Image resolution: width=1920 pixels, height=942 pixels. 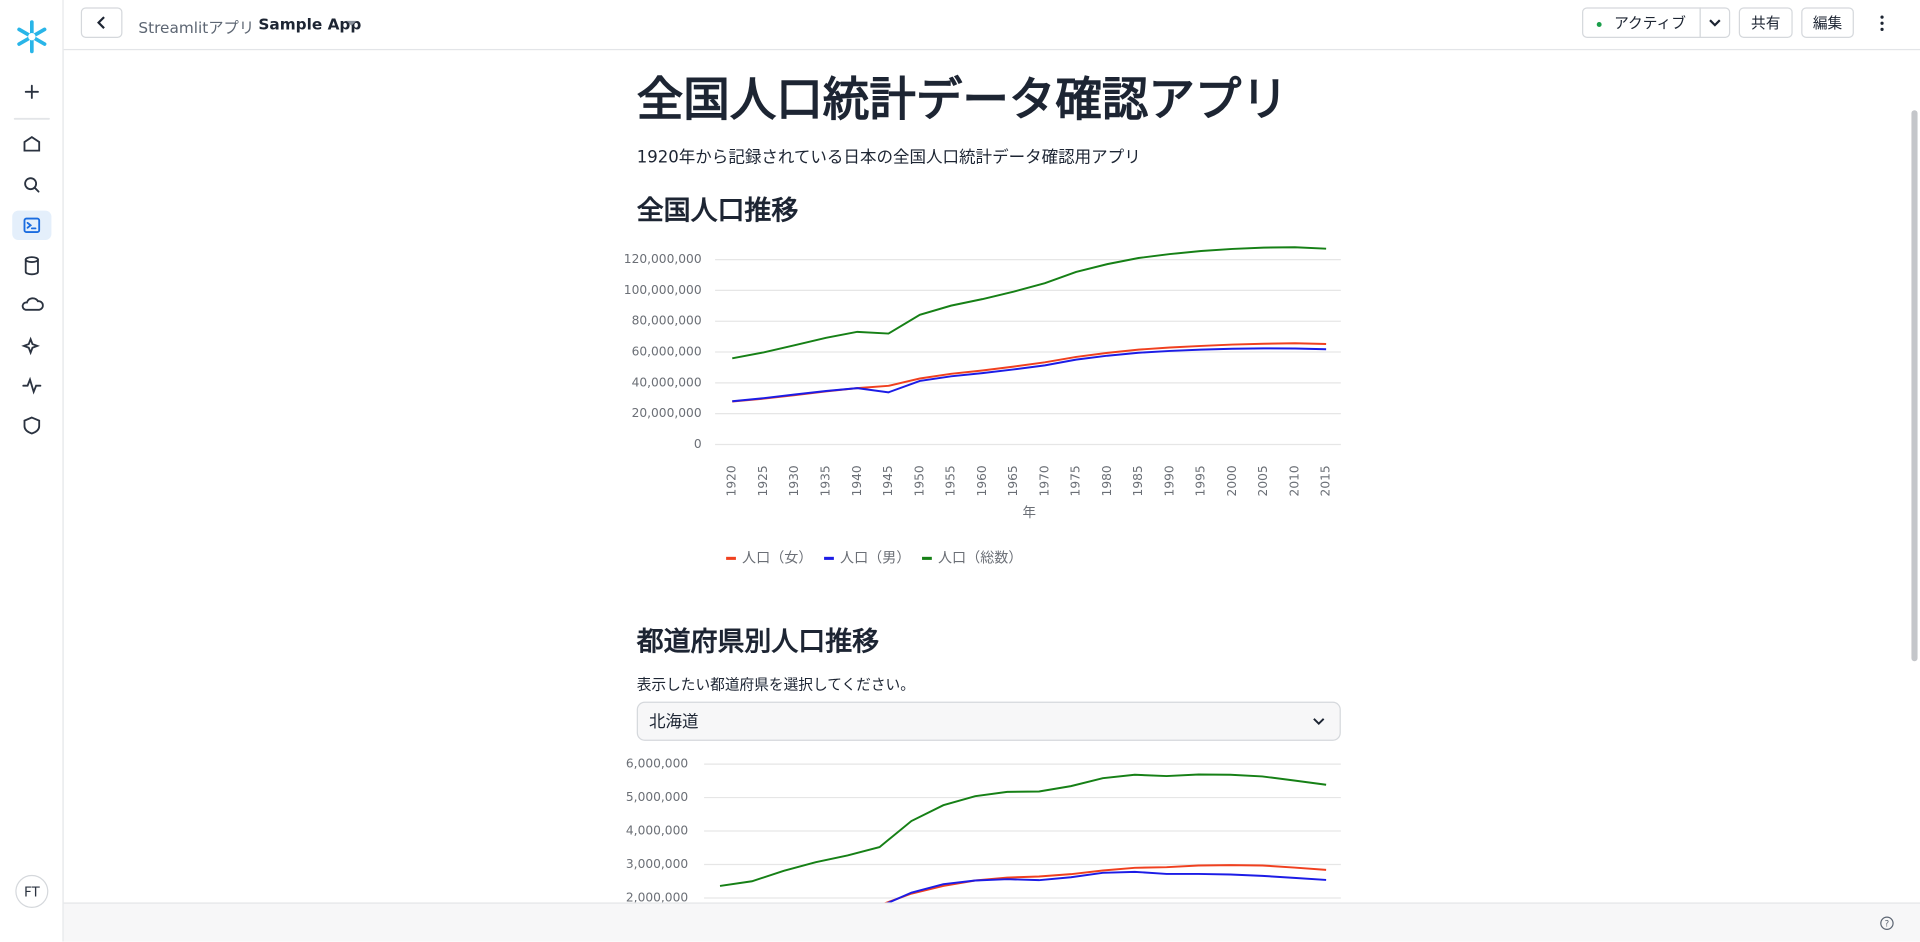 What do you see at coordinates (794, 480) in the screenshot?
I see `x-tick-label: 1930` at bounding box center [794, 480].